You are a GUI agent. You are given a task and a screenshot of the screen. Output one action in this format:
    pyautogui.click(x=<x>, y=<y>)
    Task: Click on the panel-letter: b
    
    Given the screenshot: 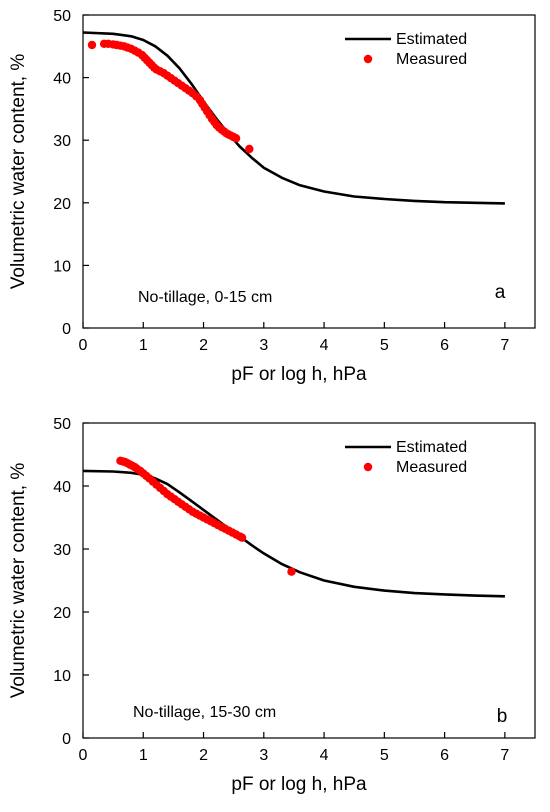 What is the action you would take?
    pyautogui.click(x=502, y=716)
    